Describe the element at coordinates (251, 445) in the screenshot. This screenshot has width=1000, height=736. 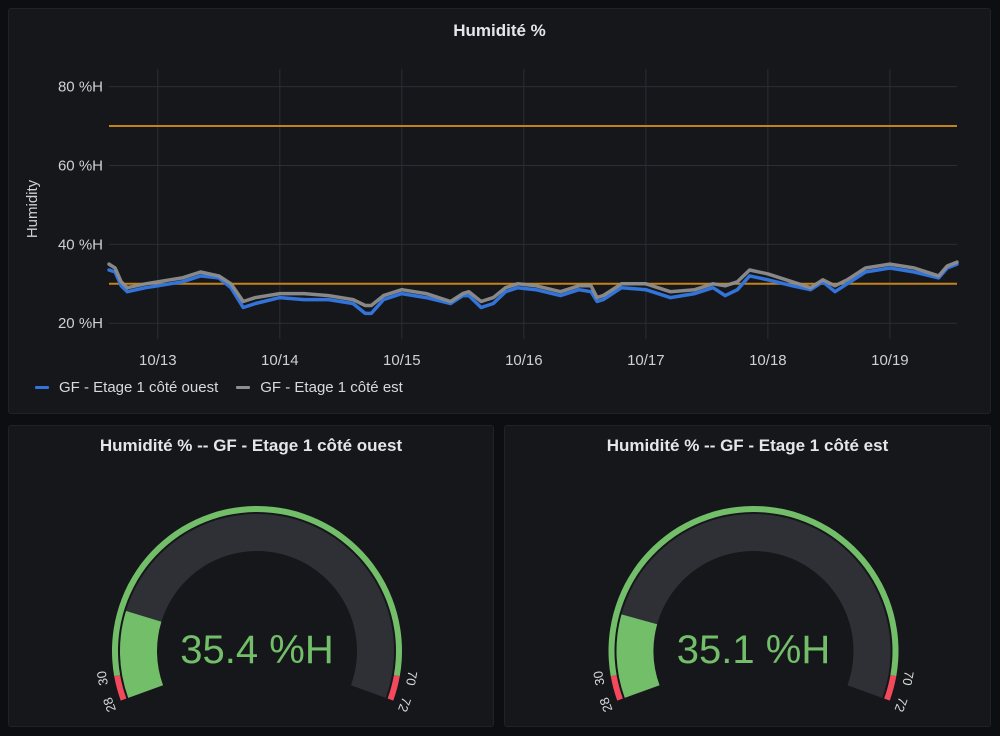
I see `panel-title: Humidité % -- GF - Etage 1 côté ouest` at that location.